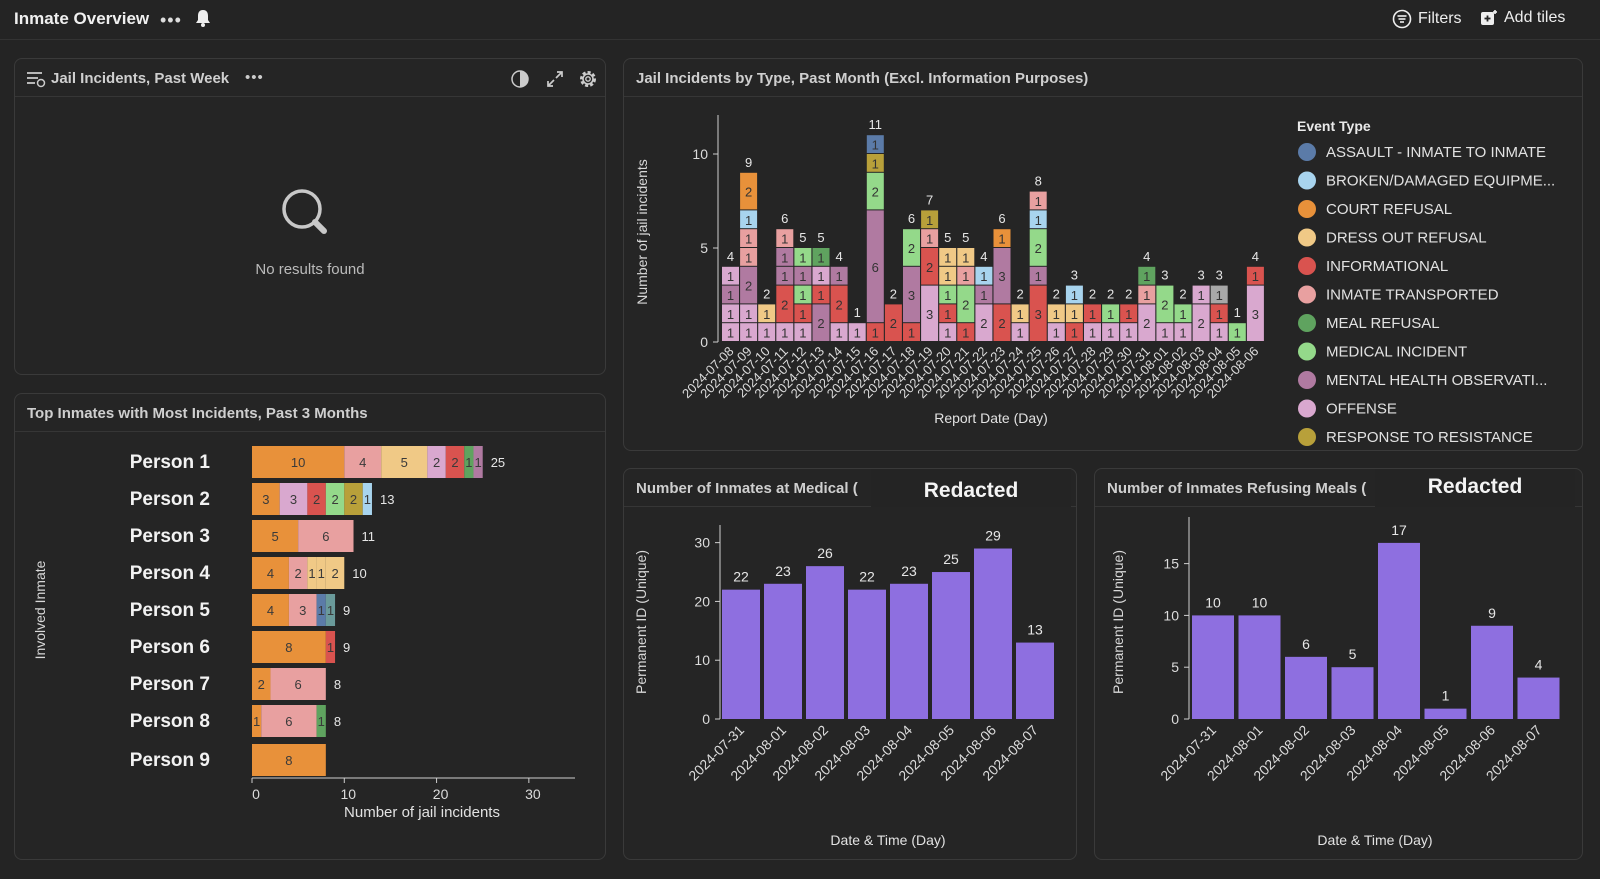 The height and width of the screenshot is (879, 1600). What do you see at coordinates (1118, 622) in the screenshot?
I see `y-axis-title: Permanent ID (Unique)` at bounding box center [1118, 622].